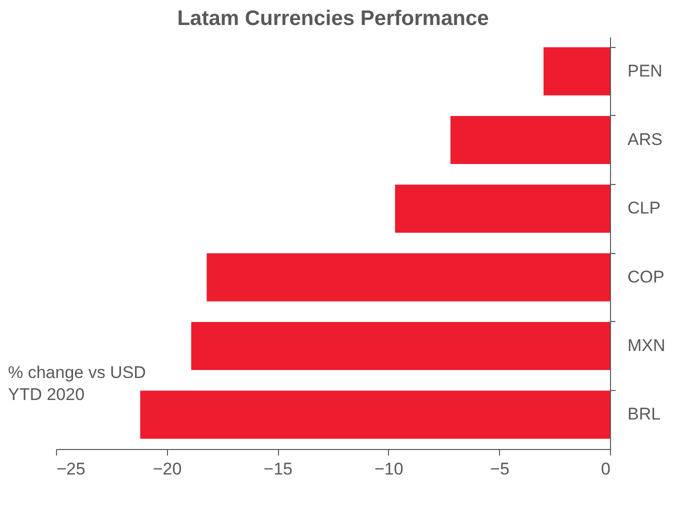 The image size is (677, 521). I want to click on y-tick-label: ARS, so click(645, 139).